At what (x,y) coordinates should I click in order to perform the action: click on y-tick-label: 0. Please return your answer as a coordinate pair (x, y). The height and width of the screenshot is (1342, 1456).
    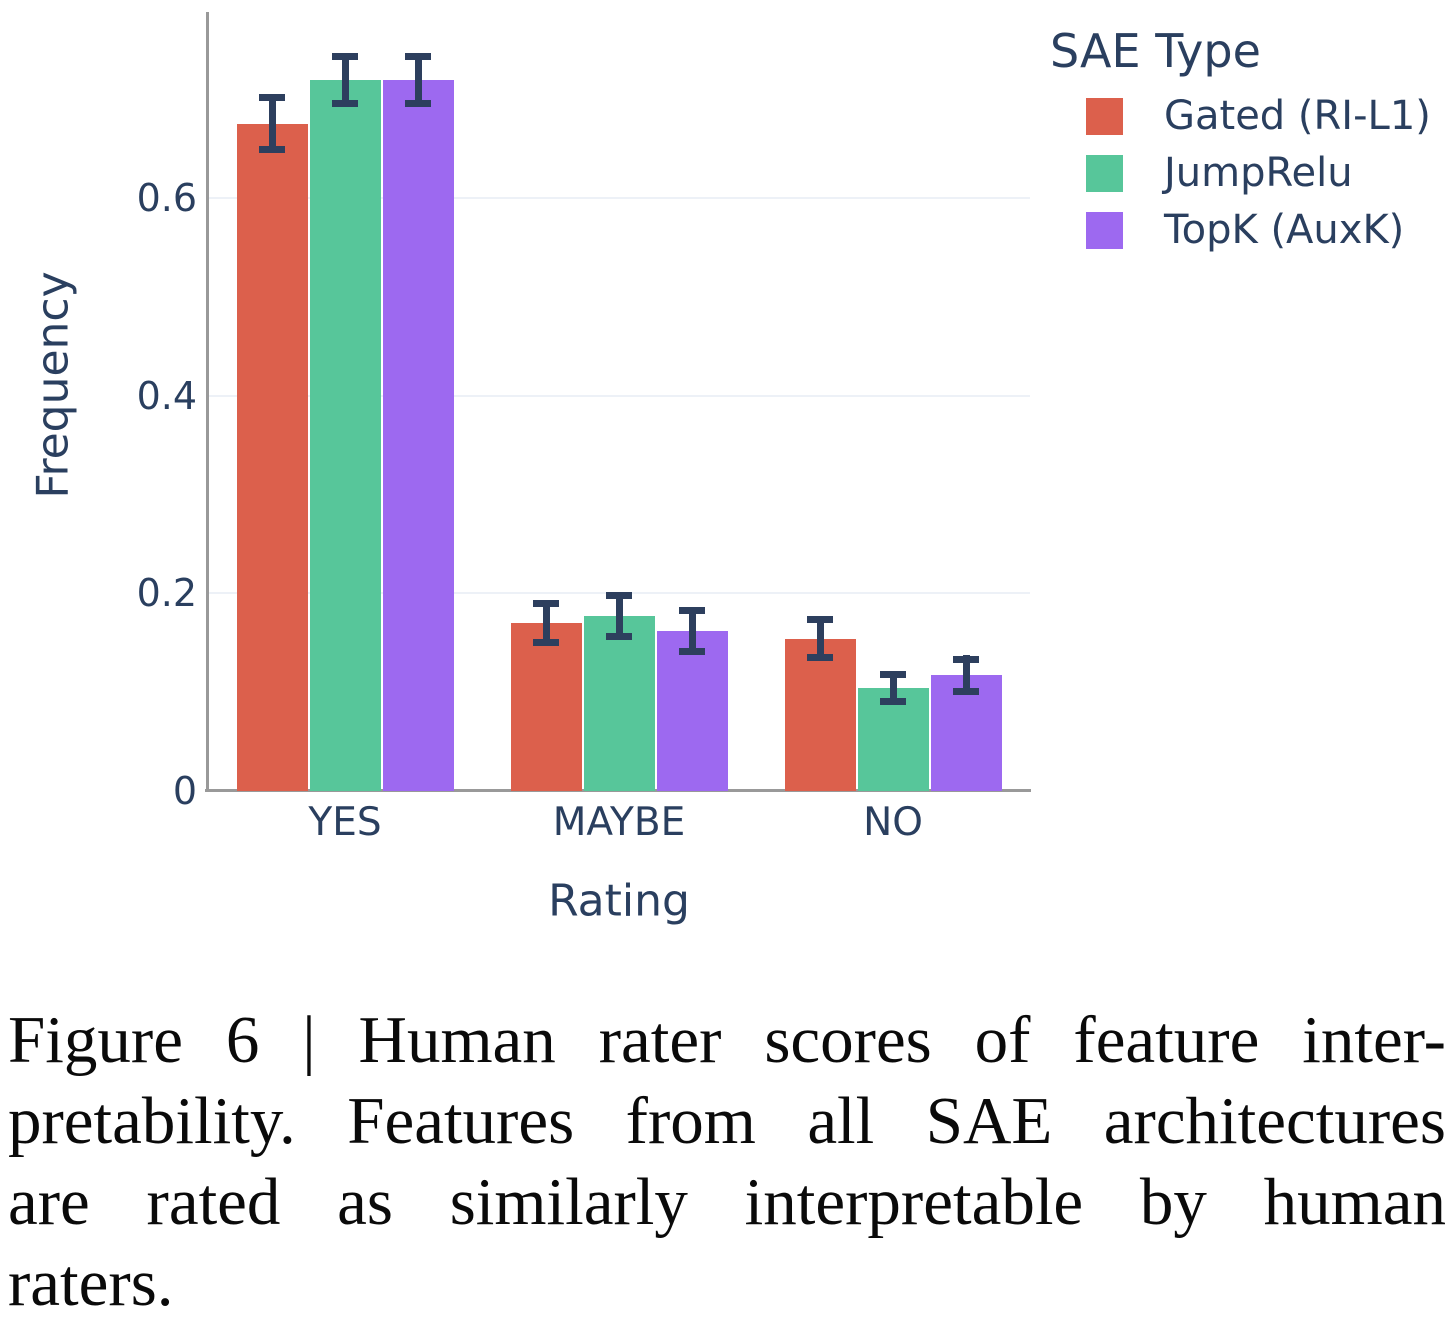
    Looking at the image, I should click on (184, 791).